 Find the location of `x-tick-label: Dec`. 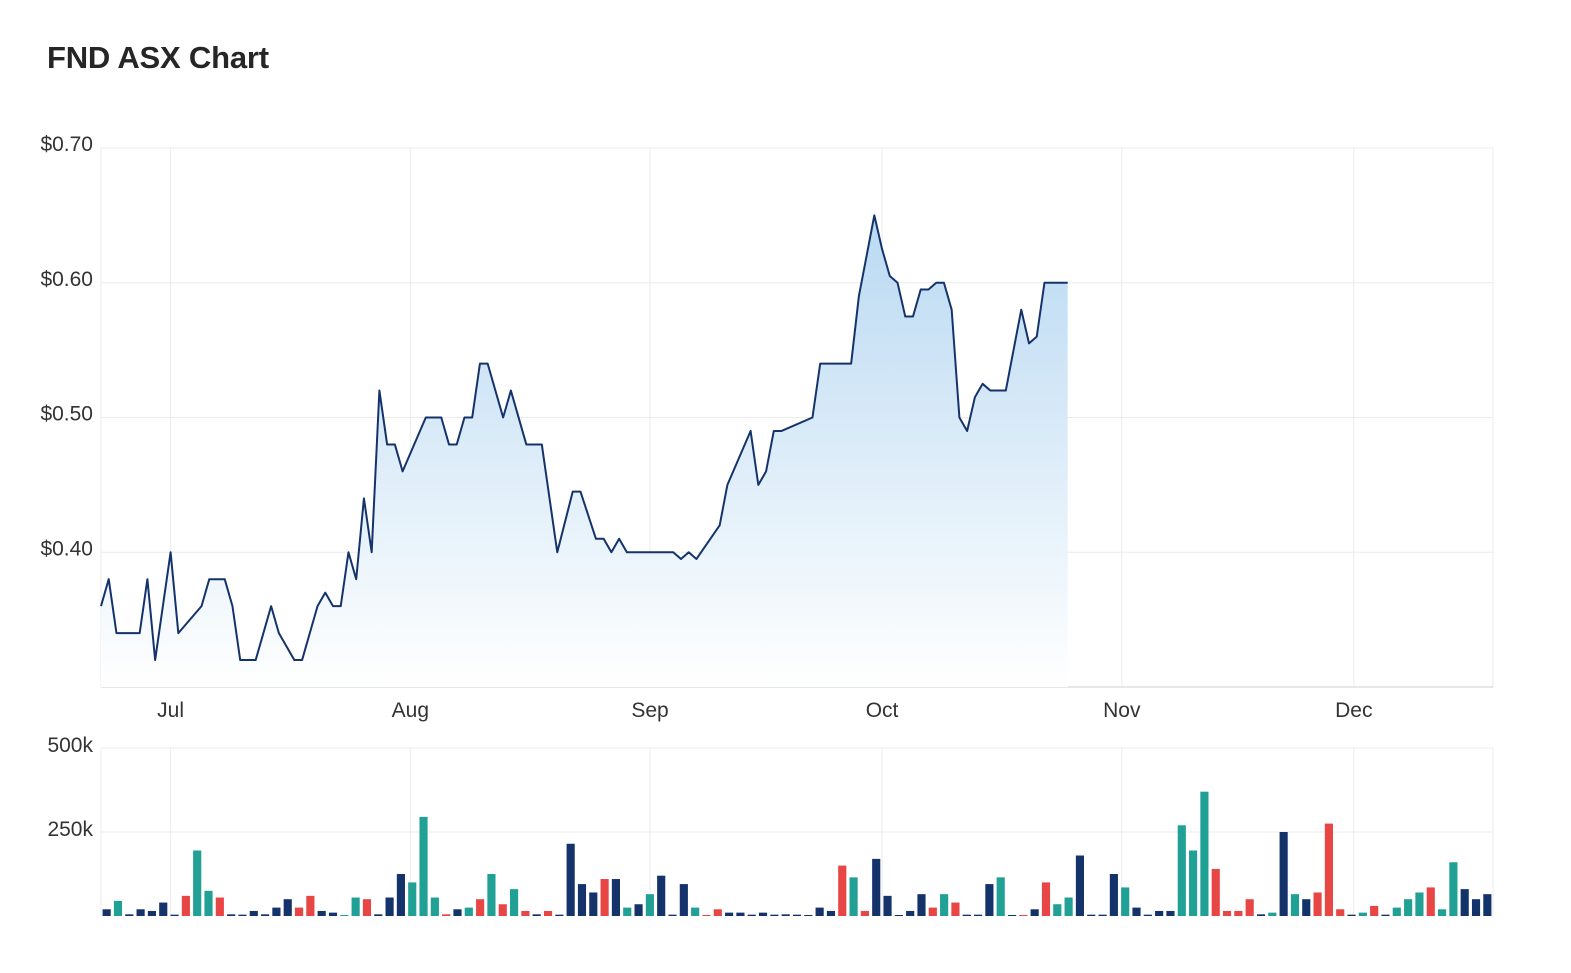

x-tick-label: Dec is located at coordinates (1353, 710).